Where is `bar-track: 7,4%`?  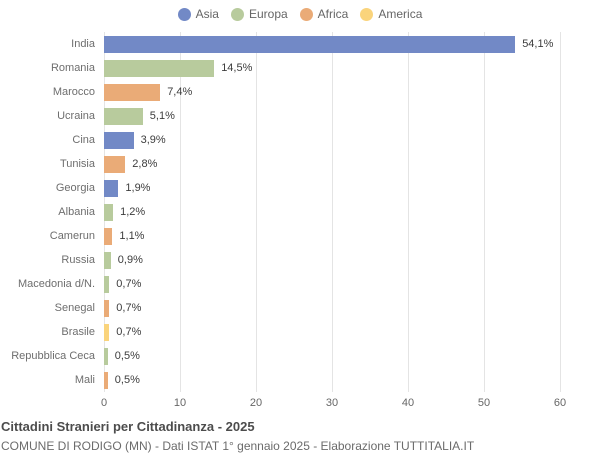 bar-track: 7,4% is located at coordinates (332, 92).